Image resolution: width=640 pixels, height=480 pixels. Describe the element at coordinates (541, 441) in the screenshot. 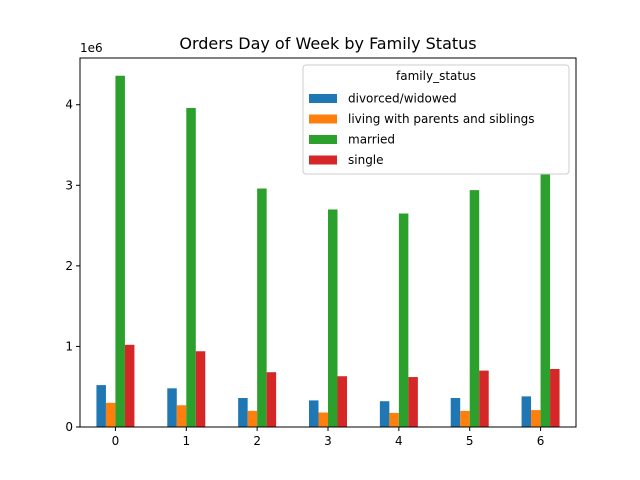

I see `x-tick-label: 6` at that location.